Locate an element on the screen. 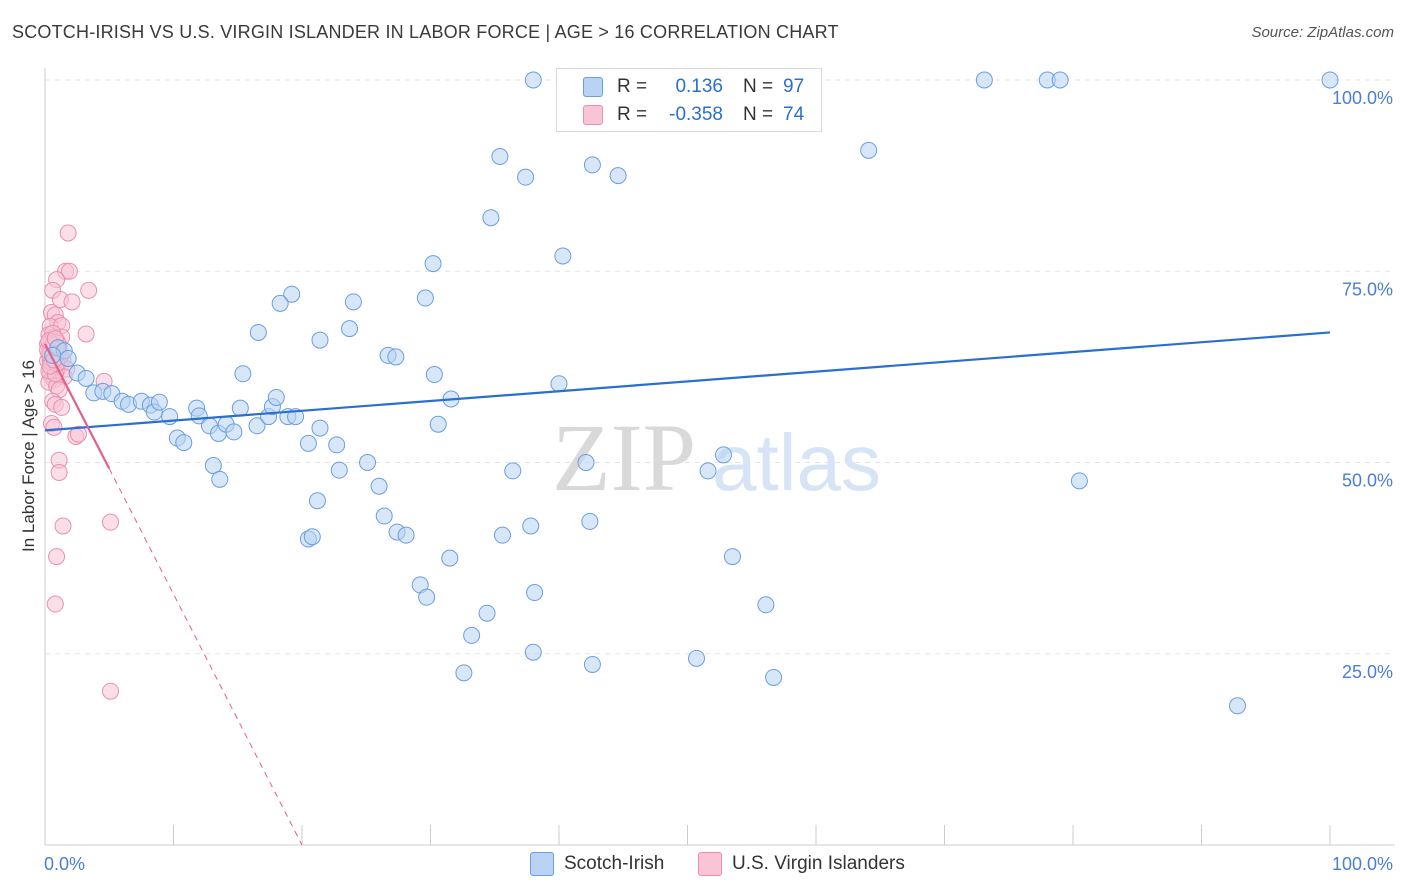  trend-line-virgin-islanders is located at coordinates (77, 406).